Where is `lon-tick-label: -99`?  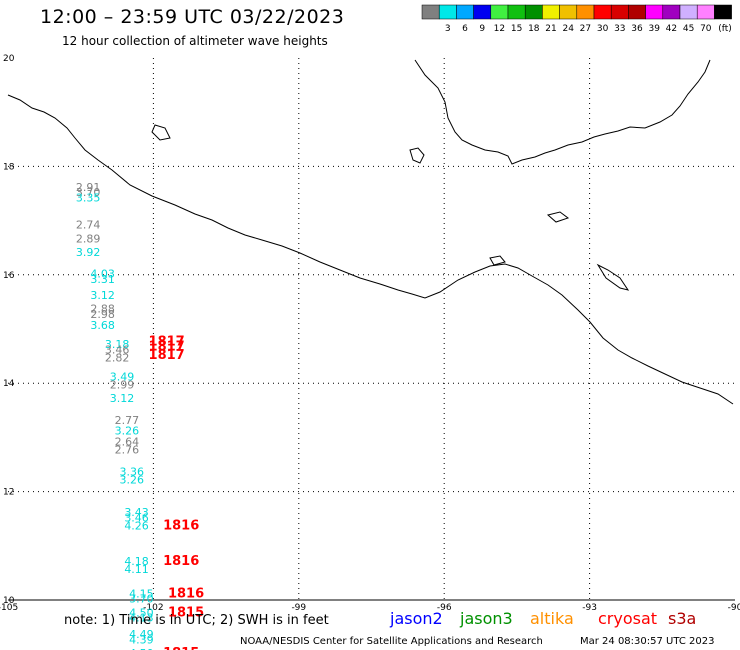 lon-tick-label: -99 is located at coordinates (298, 608).